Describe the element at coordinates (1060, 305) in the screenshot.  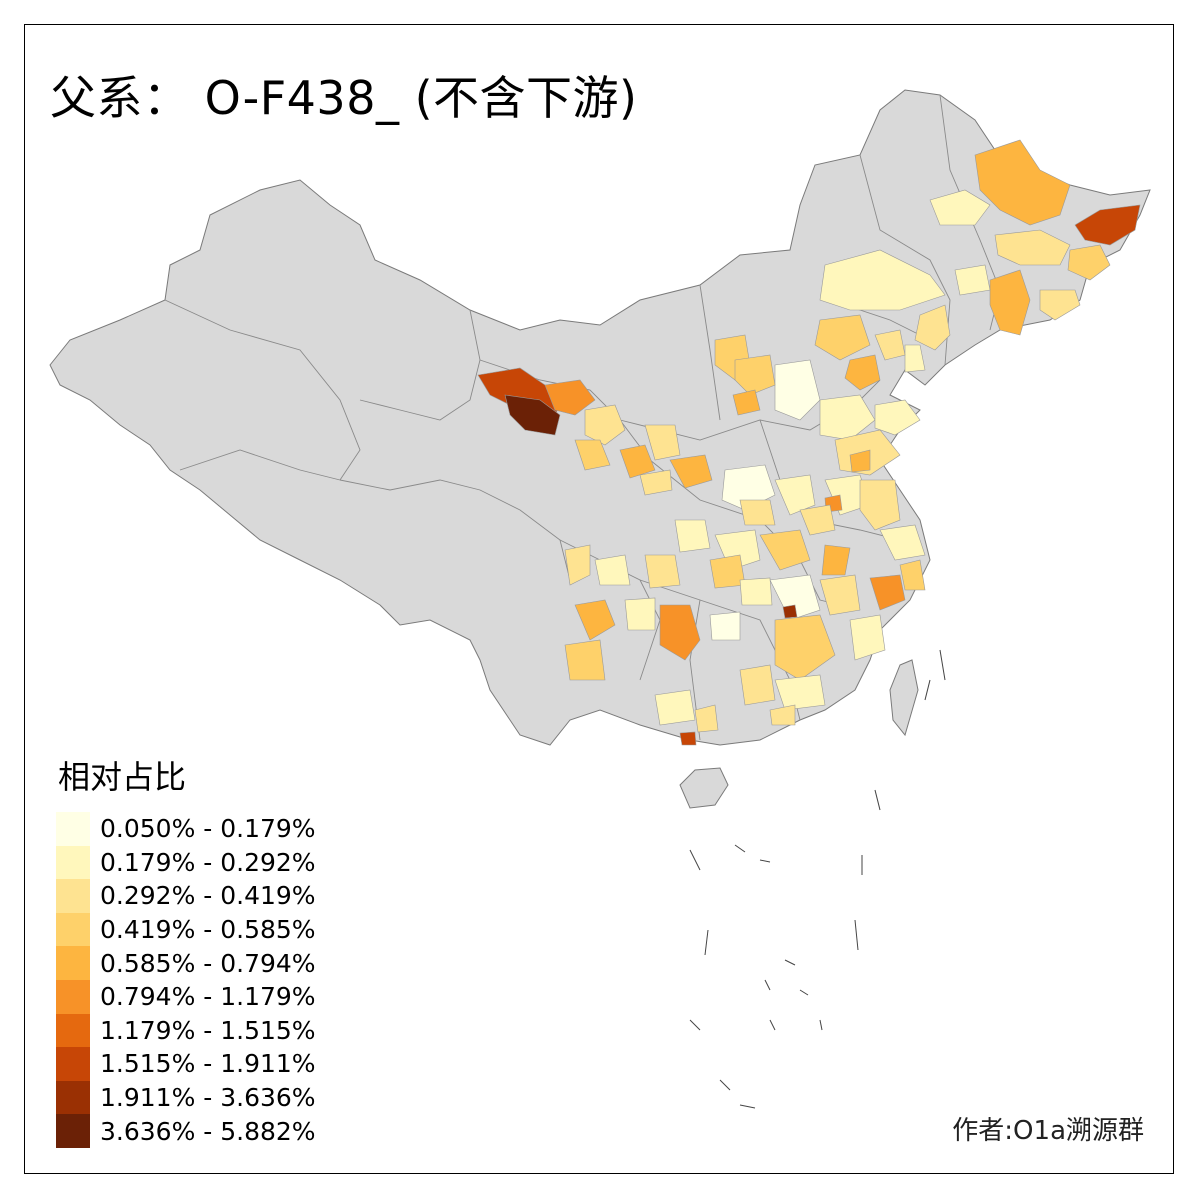
I see `region-jilin-east` at that location.